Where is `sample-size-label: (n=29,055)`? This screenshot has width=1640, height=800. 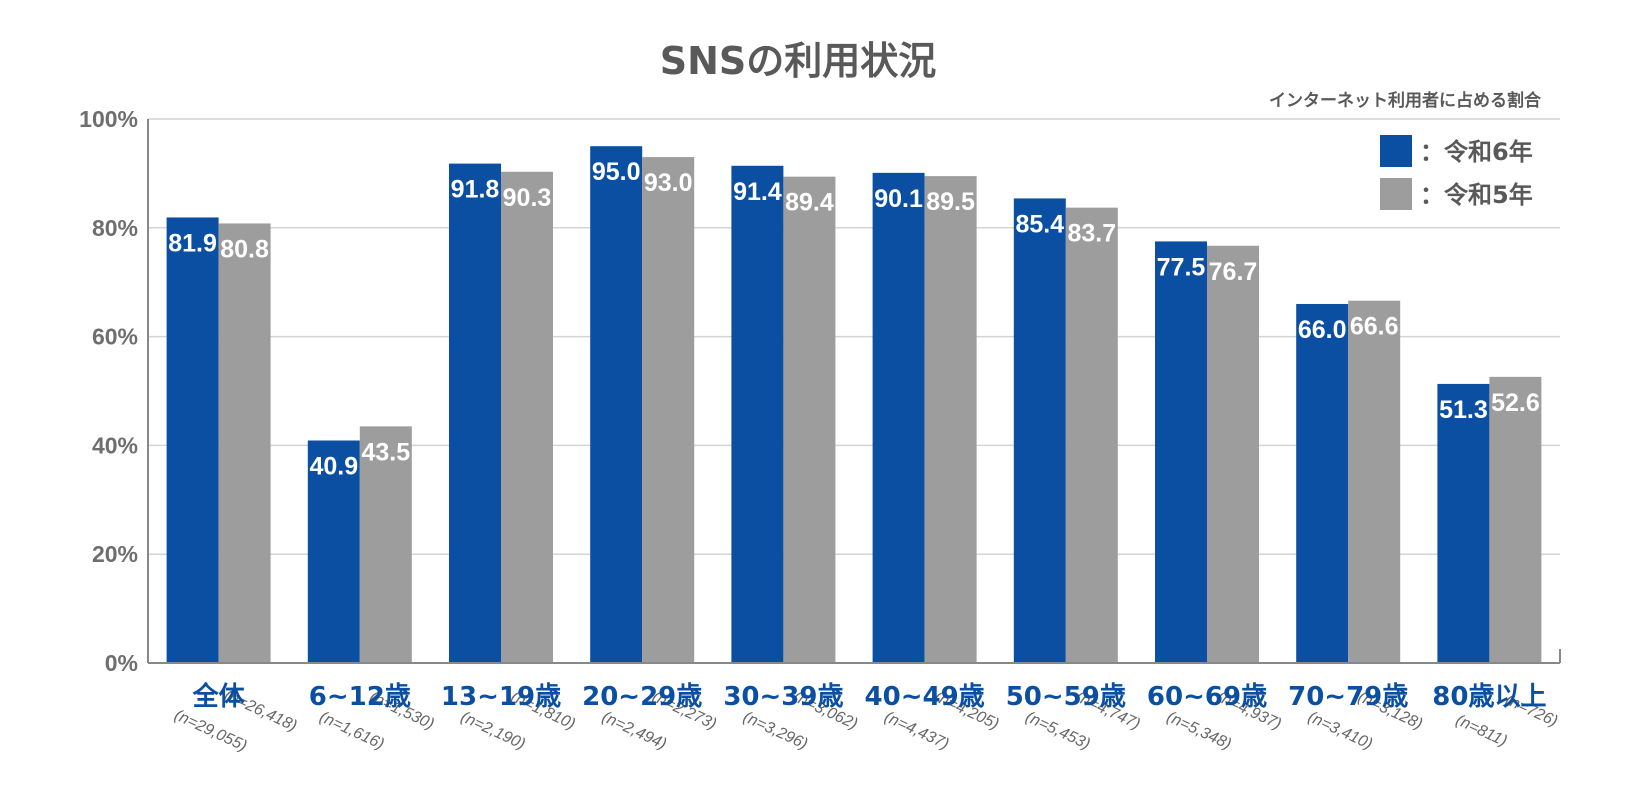 sample-size-label: (n=29,055) is located at coordinates (211, 731).